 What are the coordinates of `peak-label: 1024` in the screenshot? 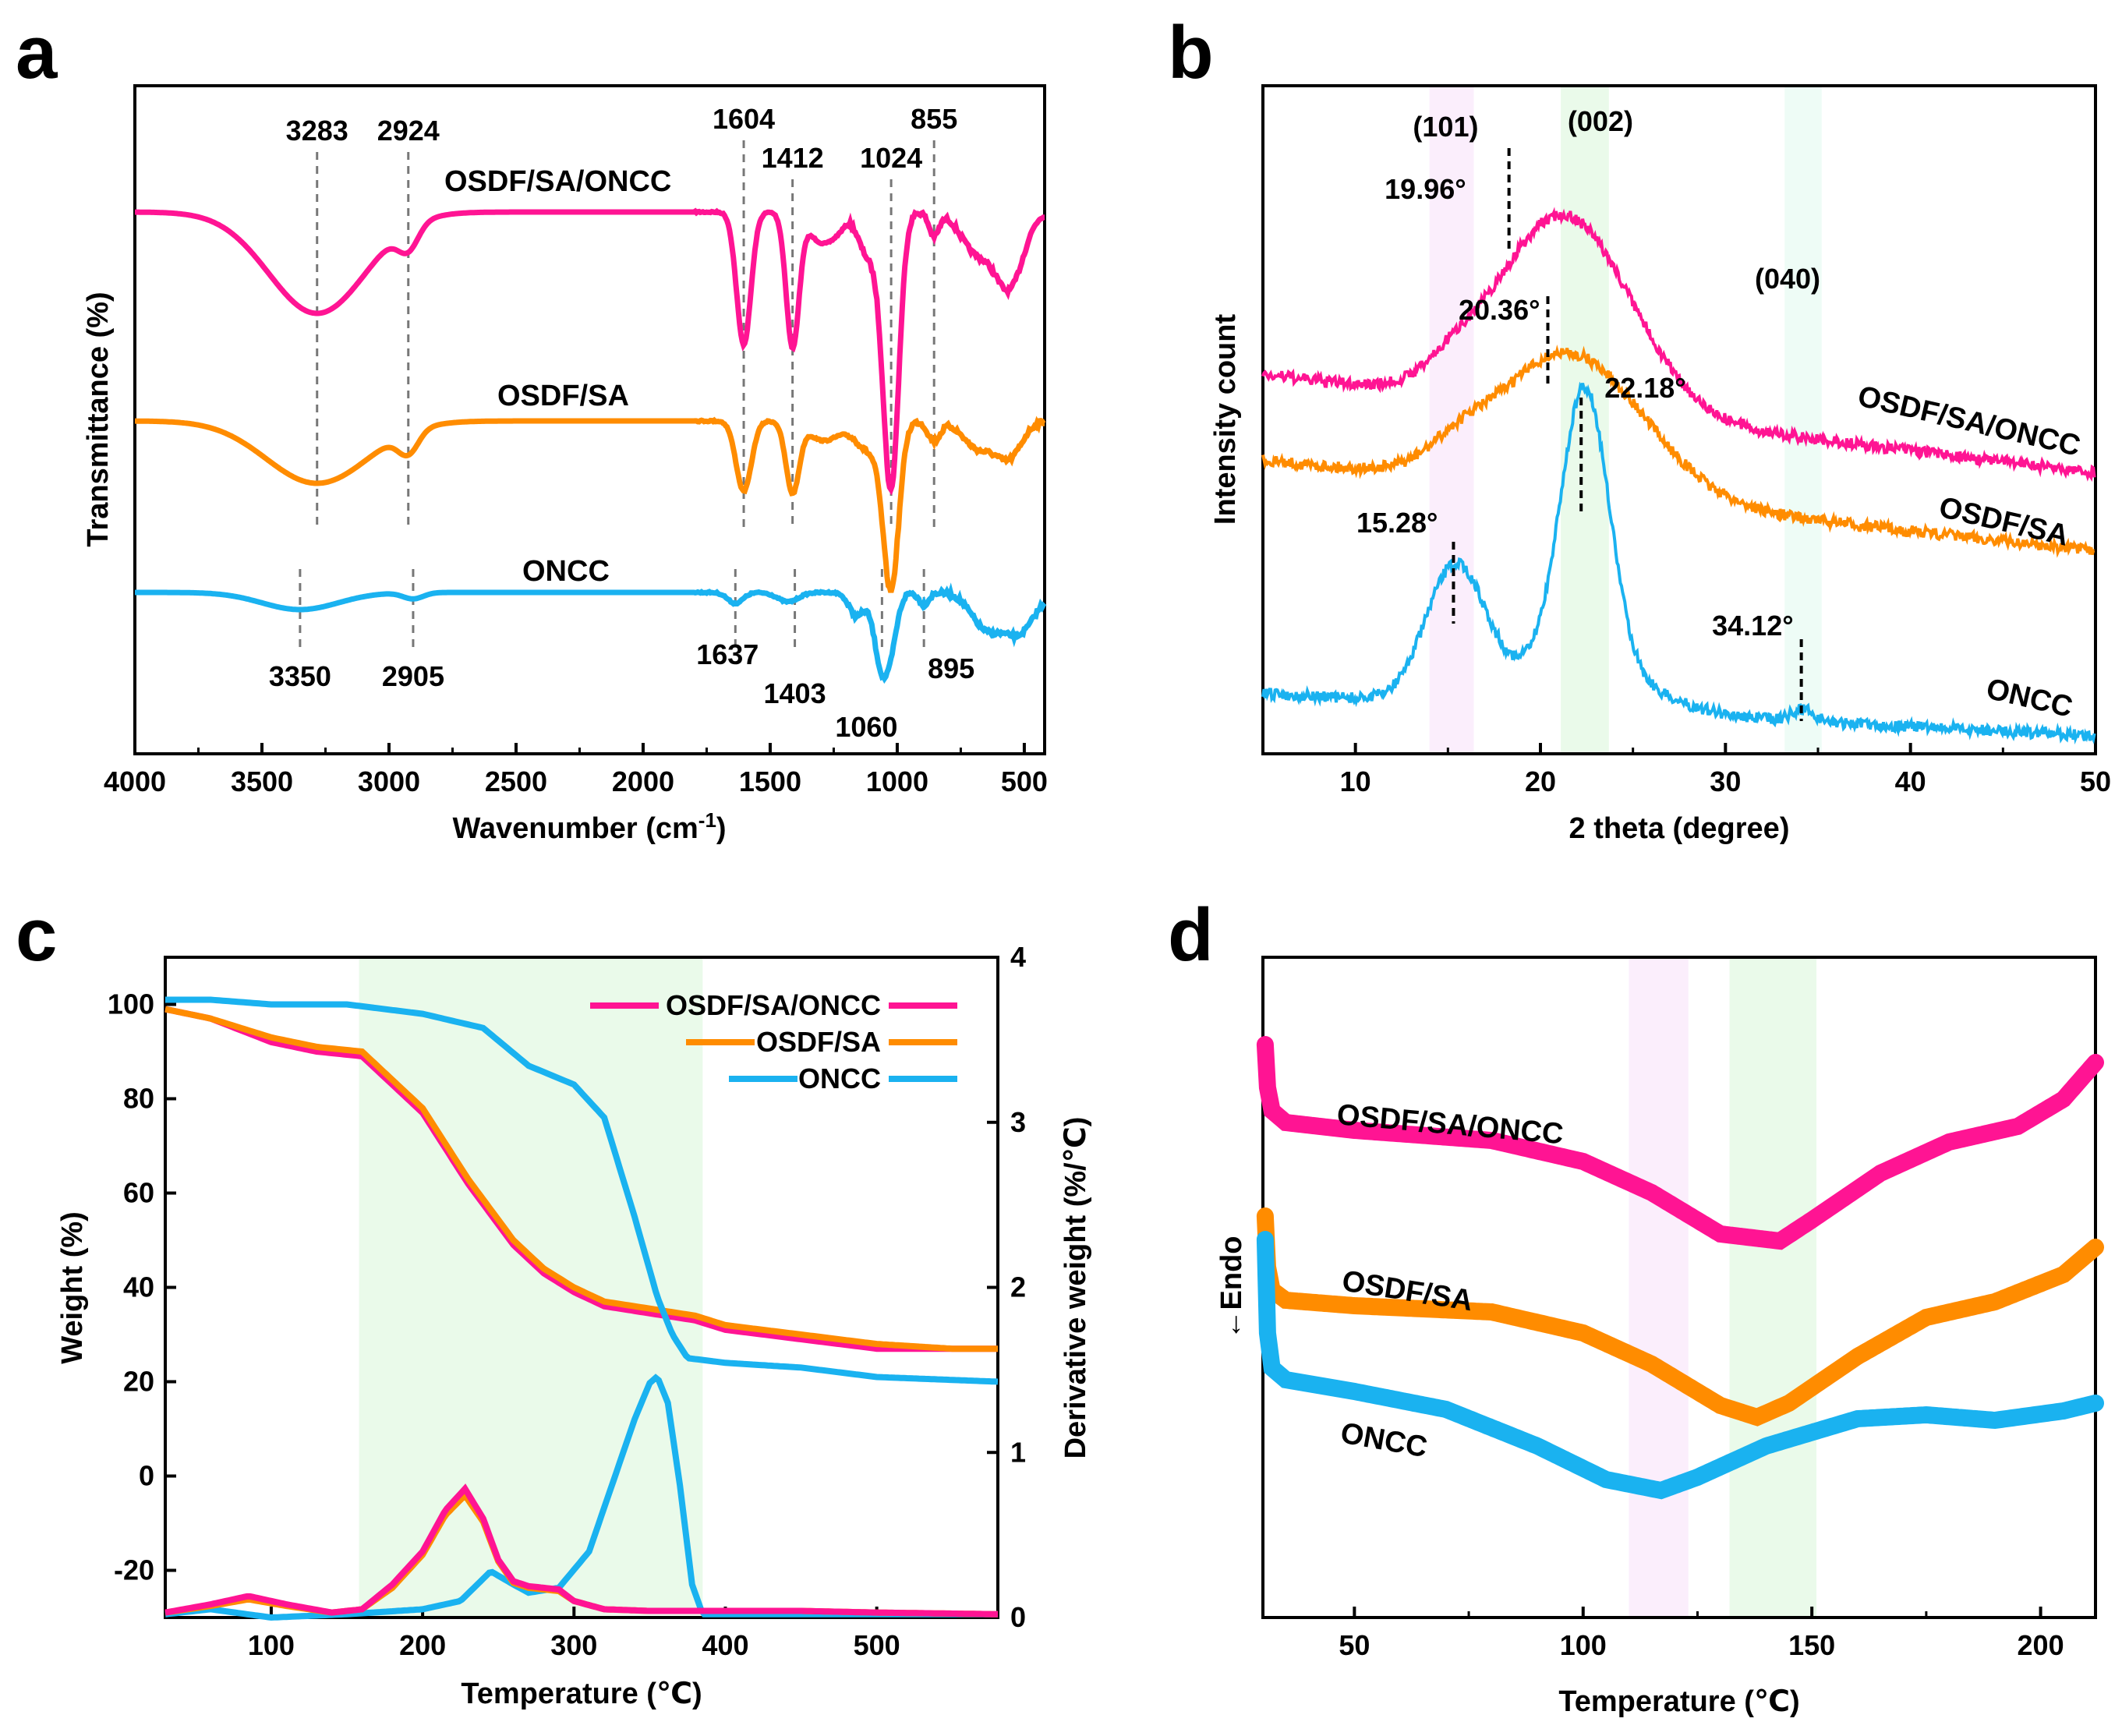 It's located at (891, 158).